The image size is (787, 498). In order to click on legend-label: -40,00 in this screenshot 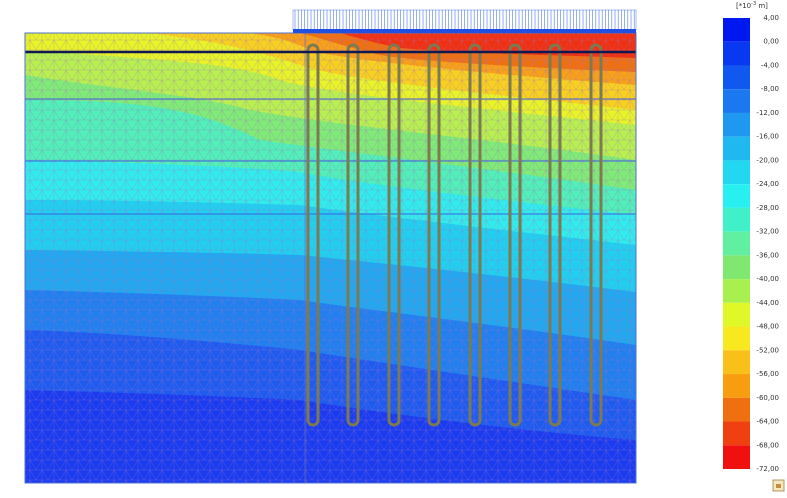, I will do `click(767, 279)`.